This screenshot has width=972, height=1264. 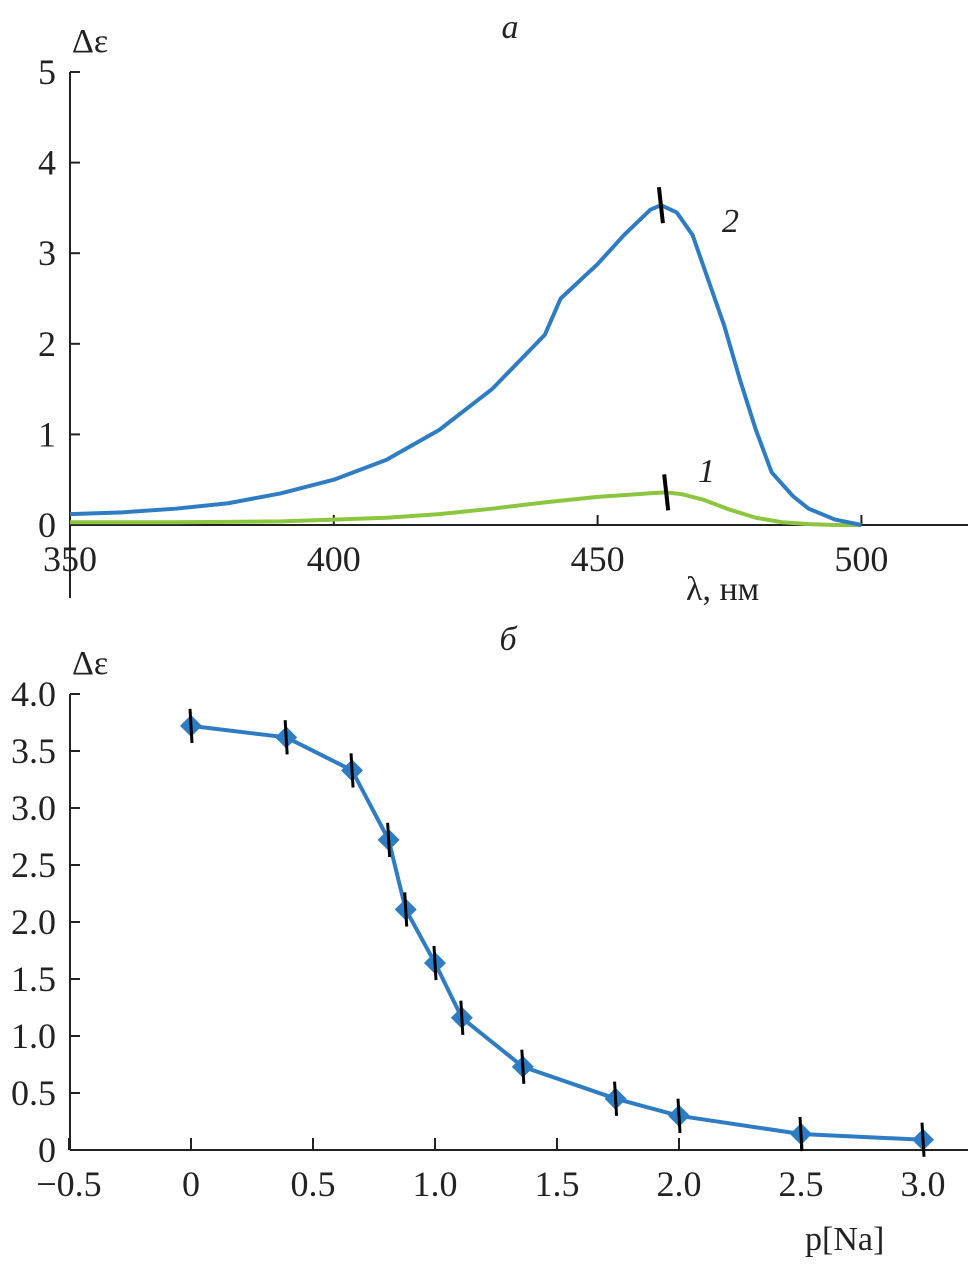 I want to click on series-1-marker, so click(x=666, y=492).